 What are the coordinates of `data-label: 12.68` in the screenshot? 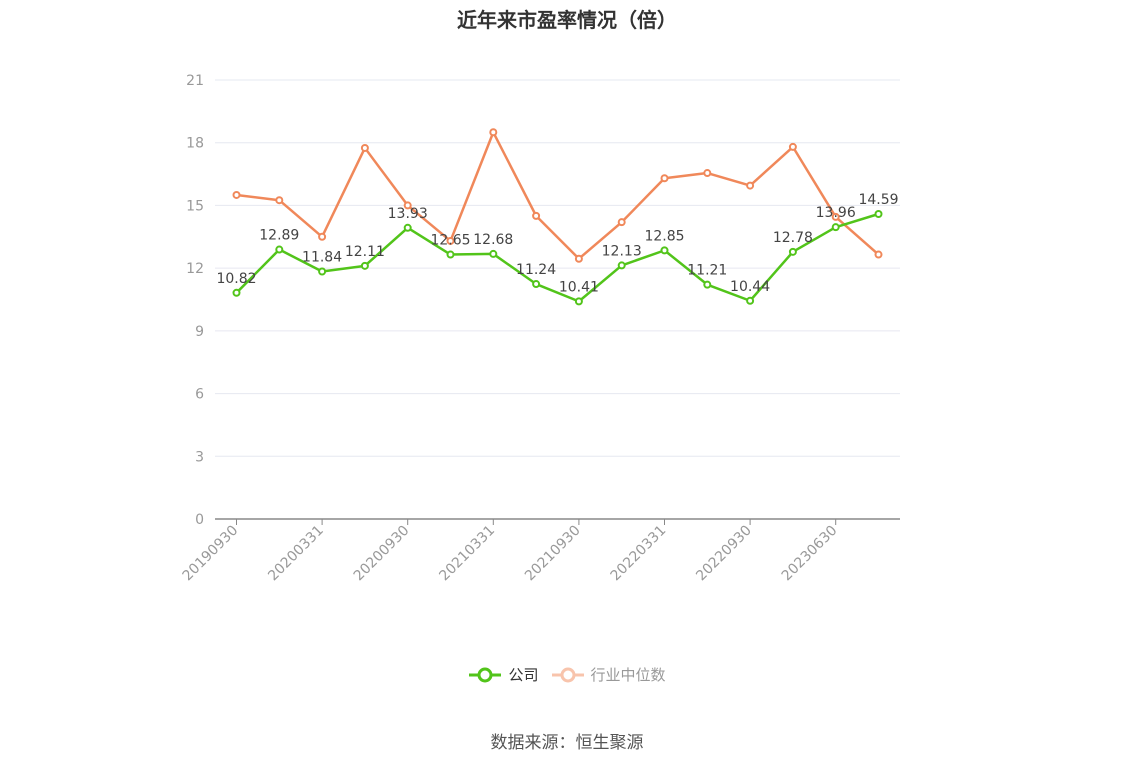 It's located at (493, 240).